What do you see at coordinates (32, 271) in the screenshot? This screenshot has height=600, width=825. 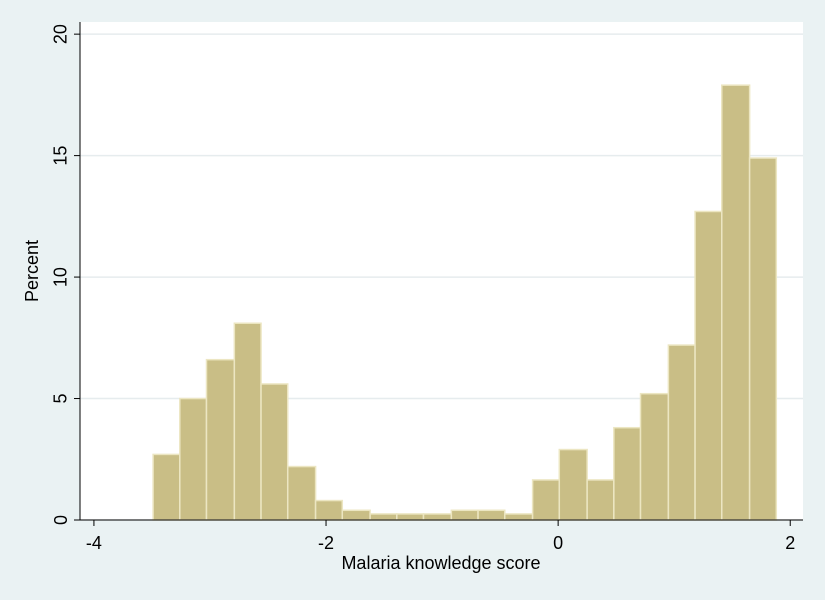 I see `y-axis-title: Percent` at bounding box center [32, 271].